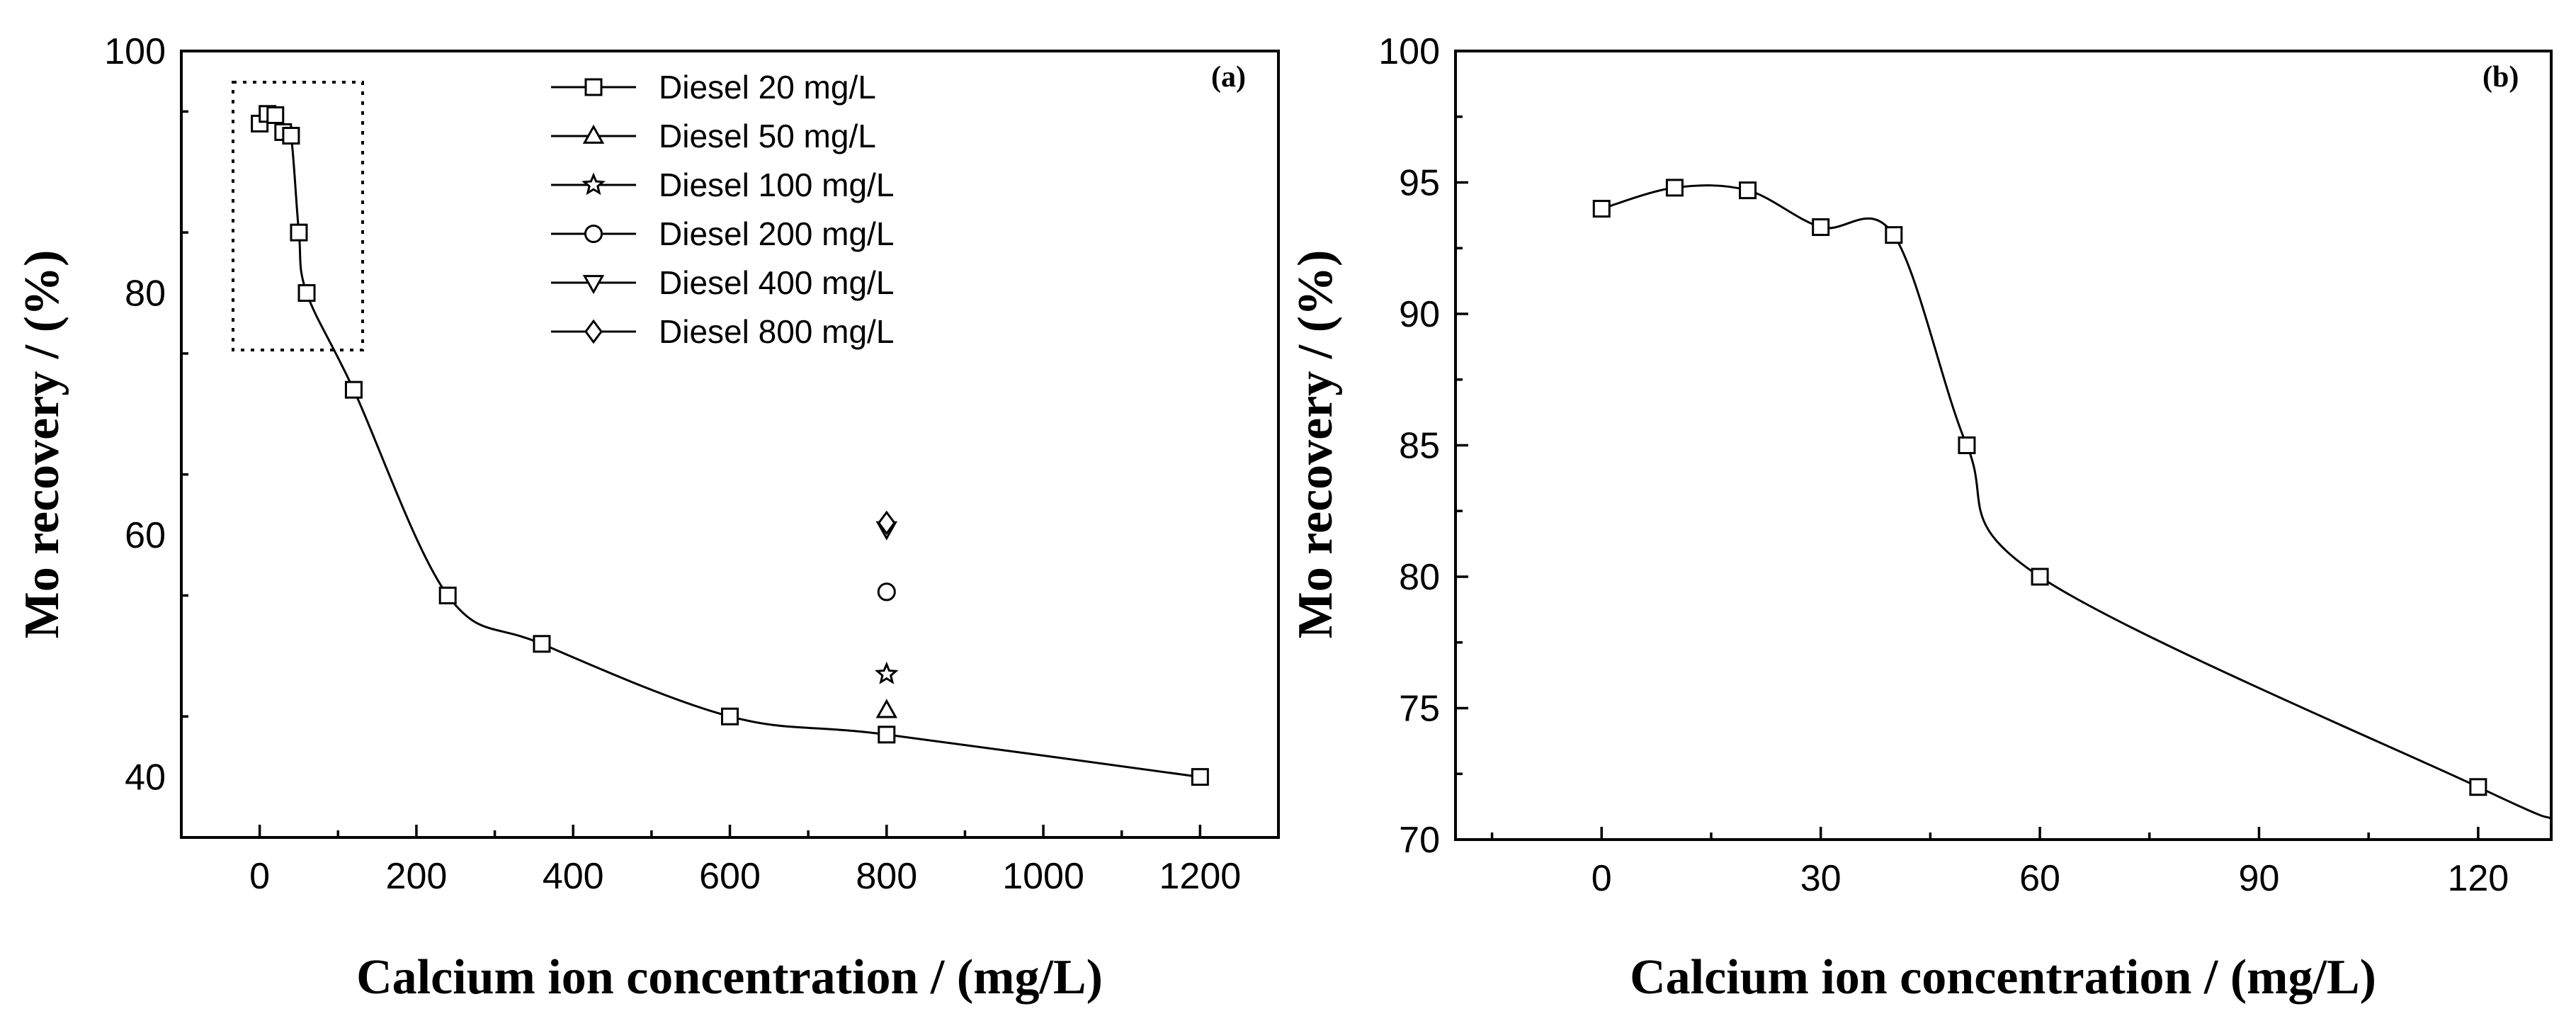 The height and width of the screenshot is (1033, 2576). Describe the element at coordinates (1315, 445) in the screenshot. I see `panel-b-y-axis-title: Mo recovery / (%)` at that location.